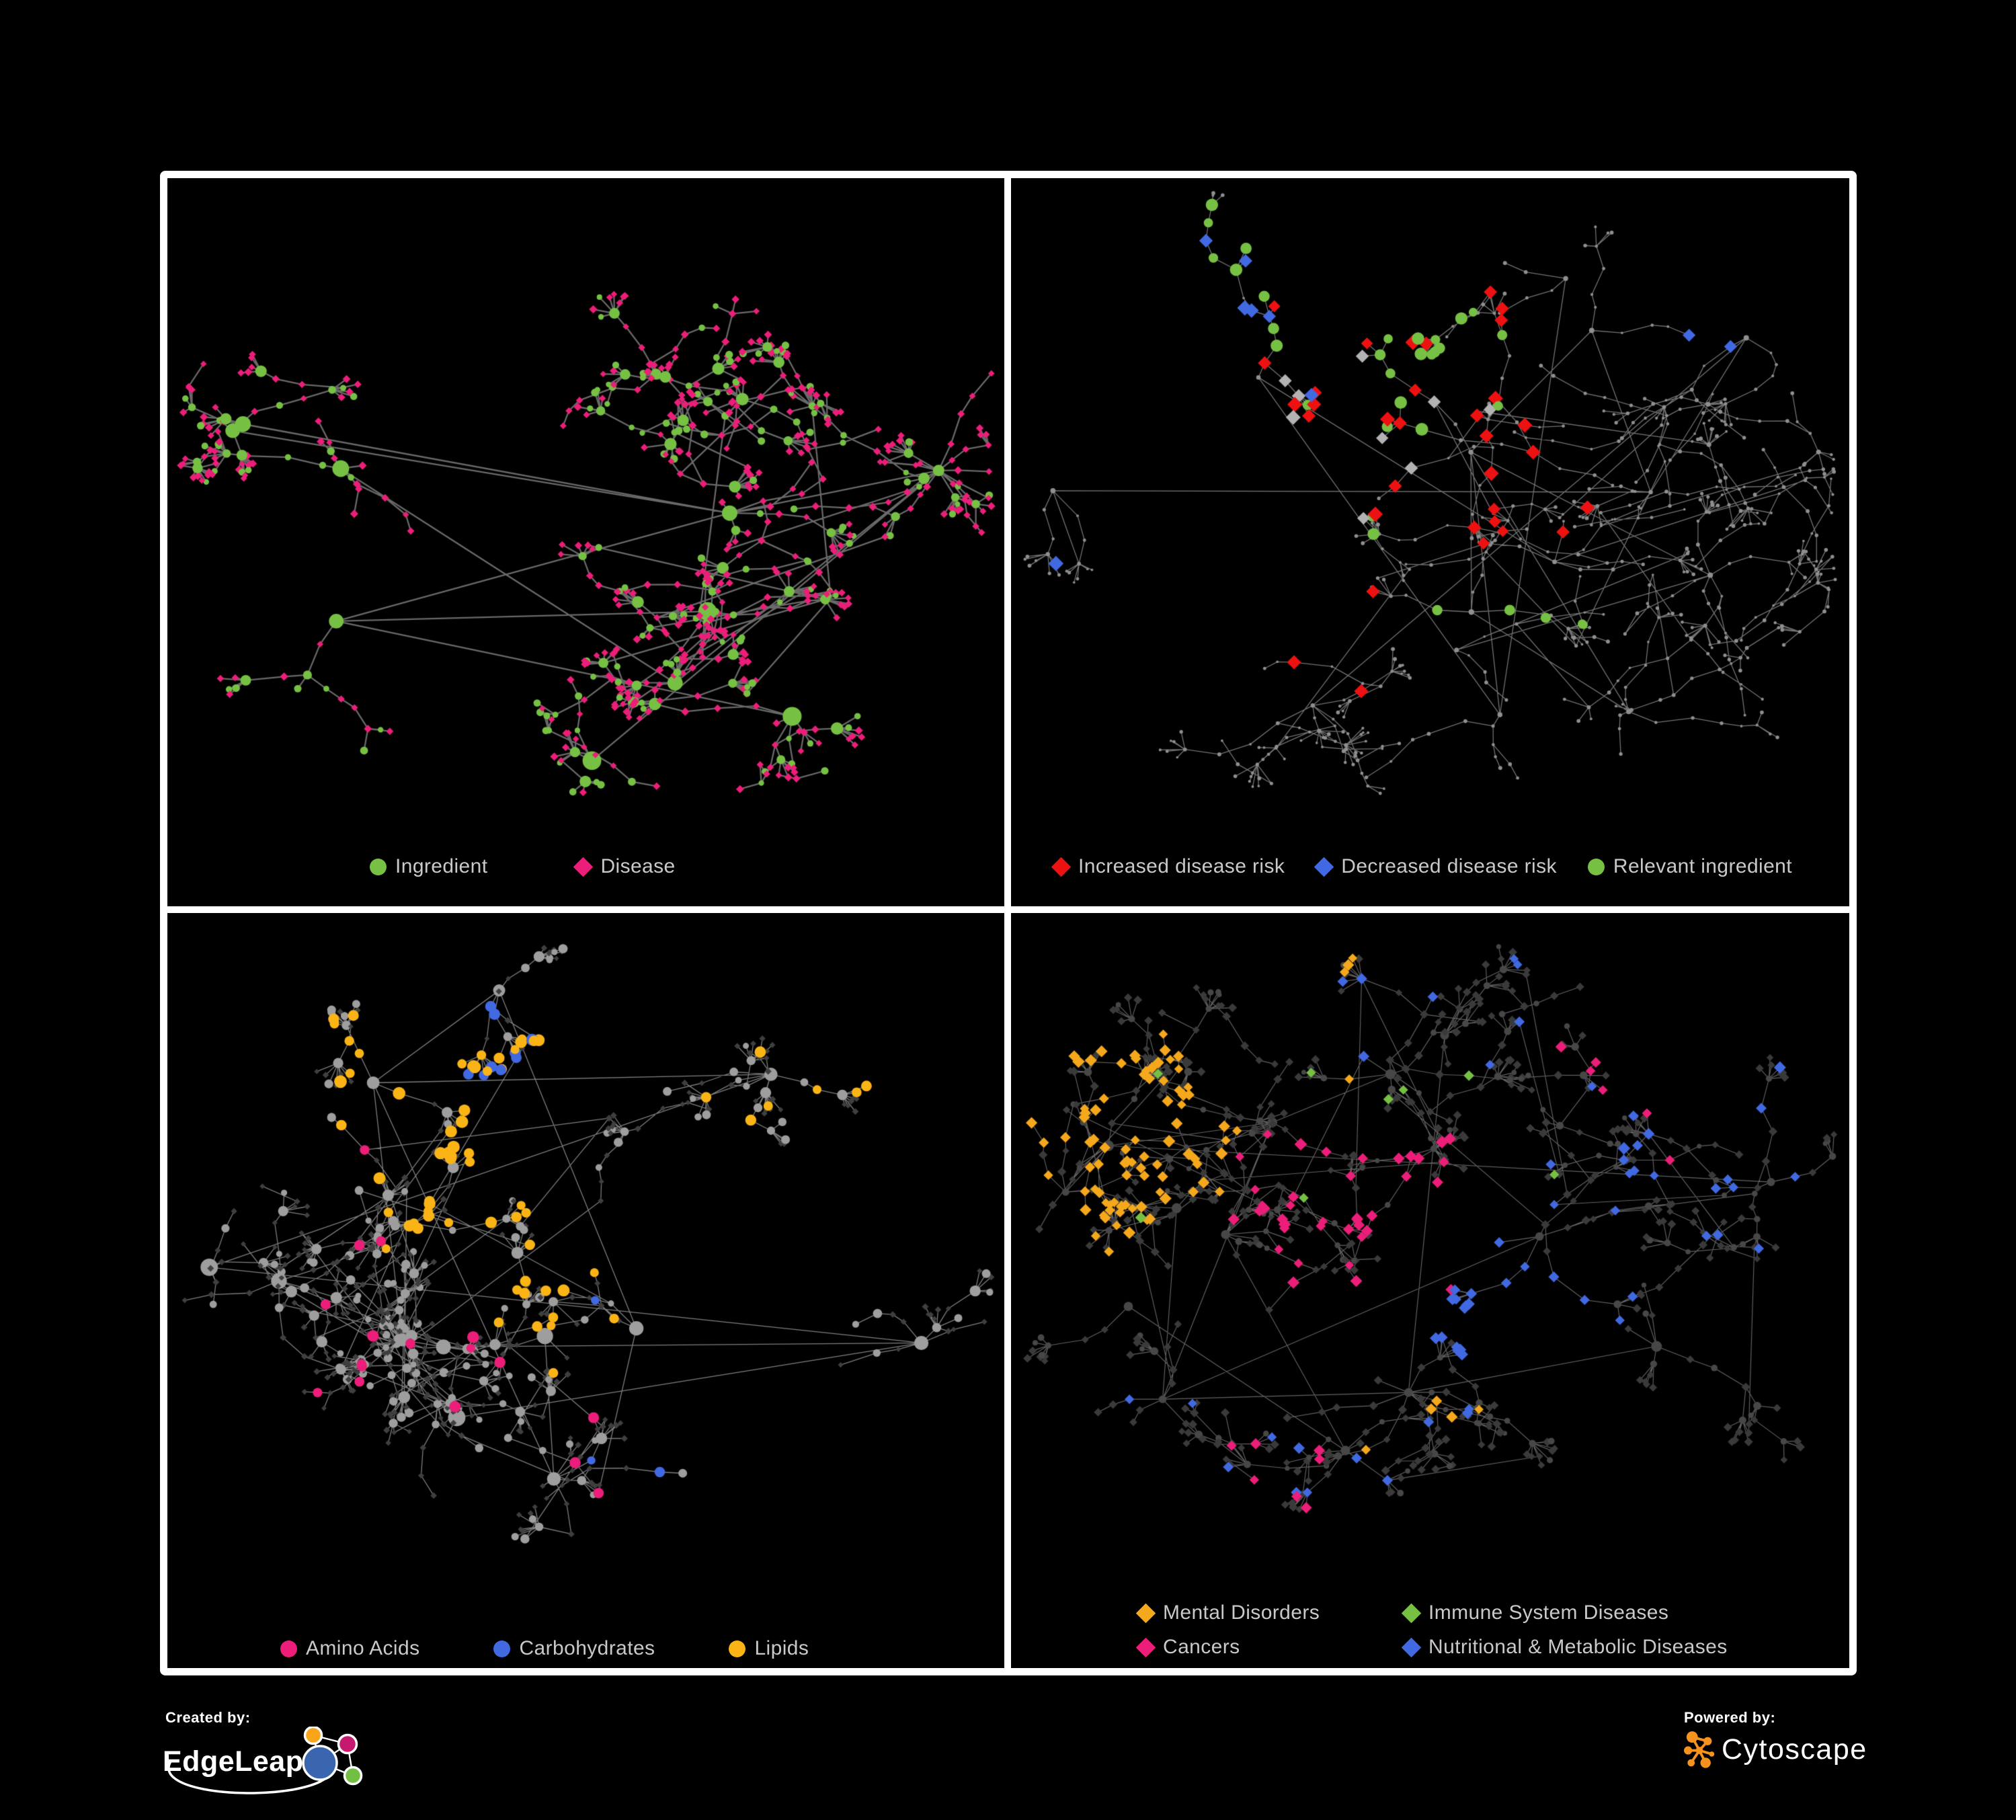 The height and width of the screenshot is (1820, 2016). Describe the element at coordinates (1411, 1613) in the screenshot. I see `immune-diseases-diamond-icon` at that location.